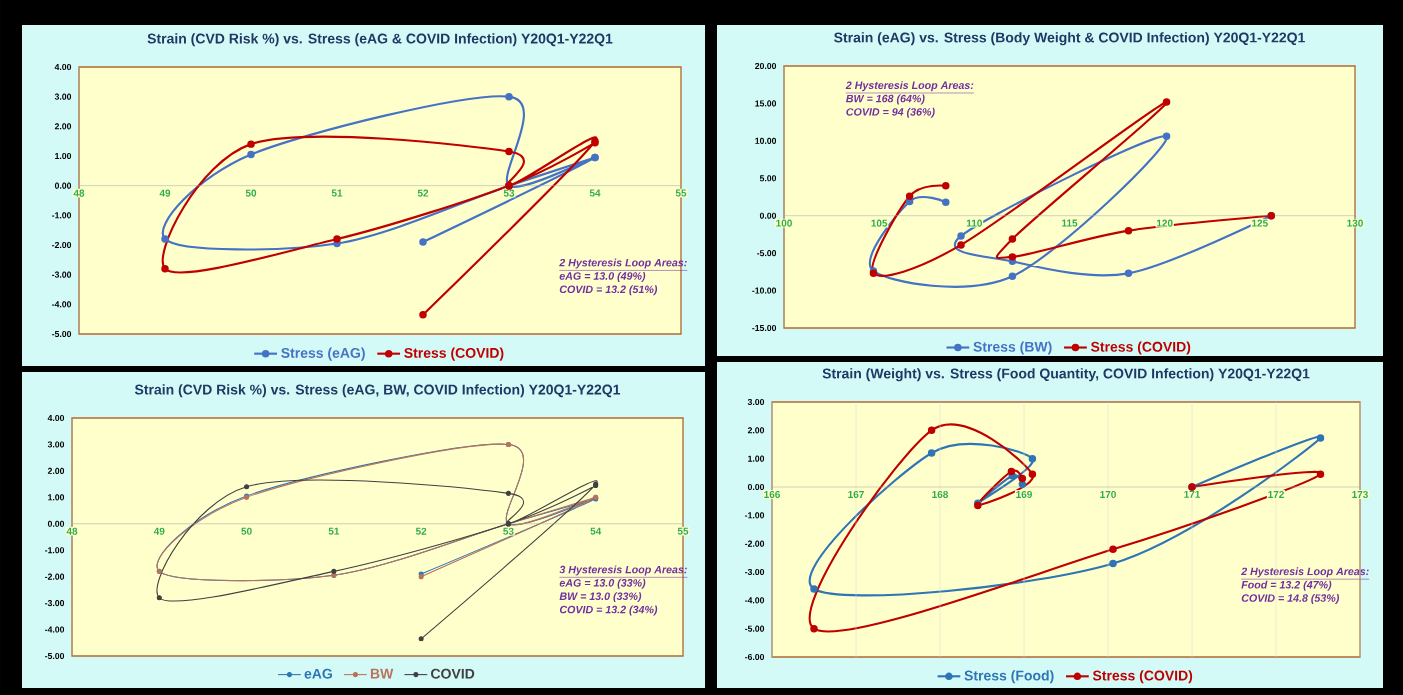 This screenshot has width=1403, height=695. What do you see at coordinates (1290, 599) in the screenshot?
I see `annotation: COVID = 14.8 (53%)` at bounding box center [1290, 599].